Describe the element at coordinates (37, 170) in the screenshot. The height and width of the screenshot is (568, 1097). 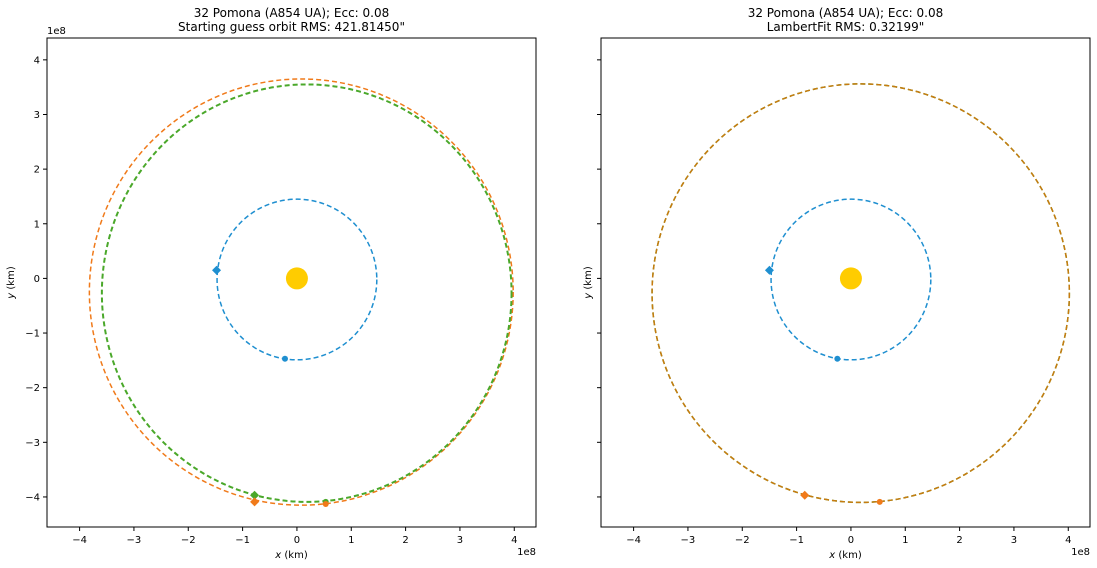
I see `y-tick-label: 2` at that location.